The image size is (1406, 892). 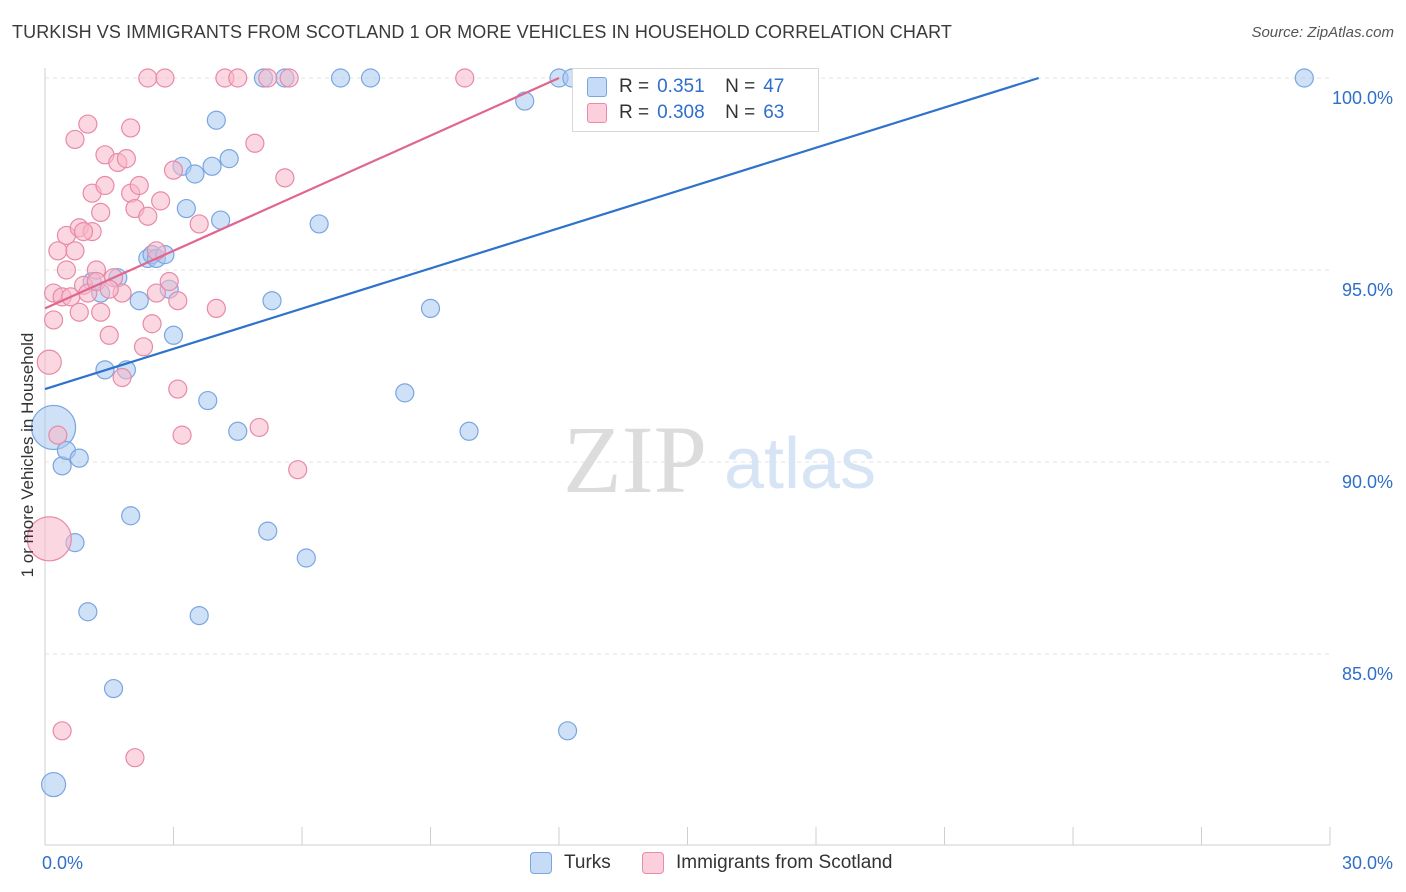 What do you see at coordinates (784, 862) in the screenshot?
I see `series-label-scotland: Immigrants from Scotland` at bounding box center [784, 862].